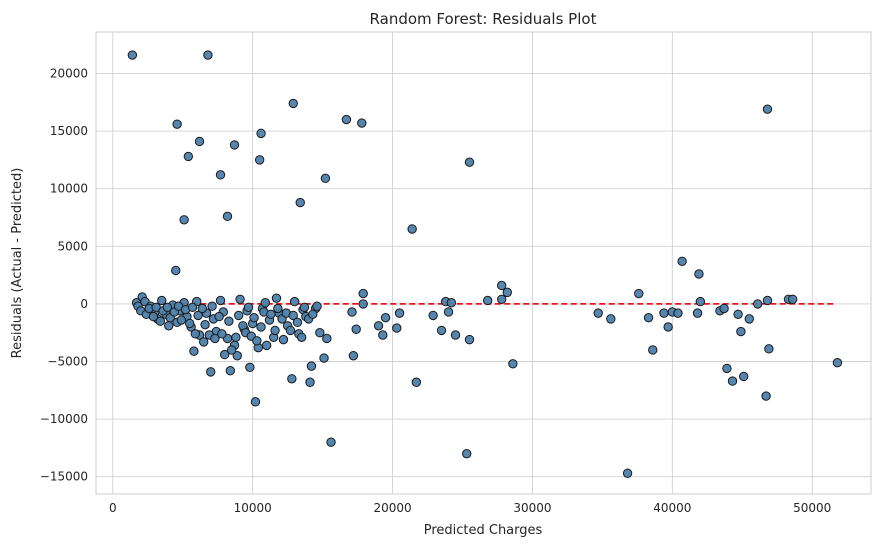 The image size is (879, 547). I want to click on chart-title: Random Forest: Residuals Plot, so click(483, 19).